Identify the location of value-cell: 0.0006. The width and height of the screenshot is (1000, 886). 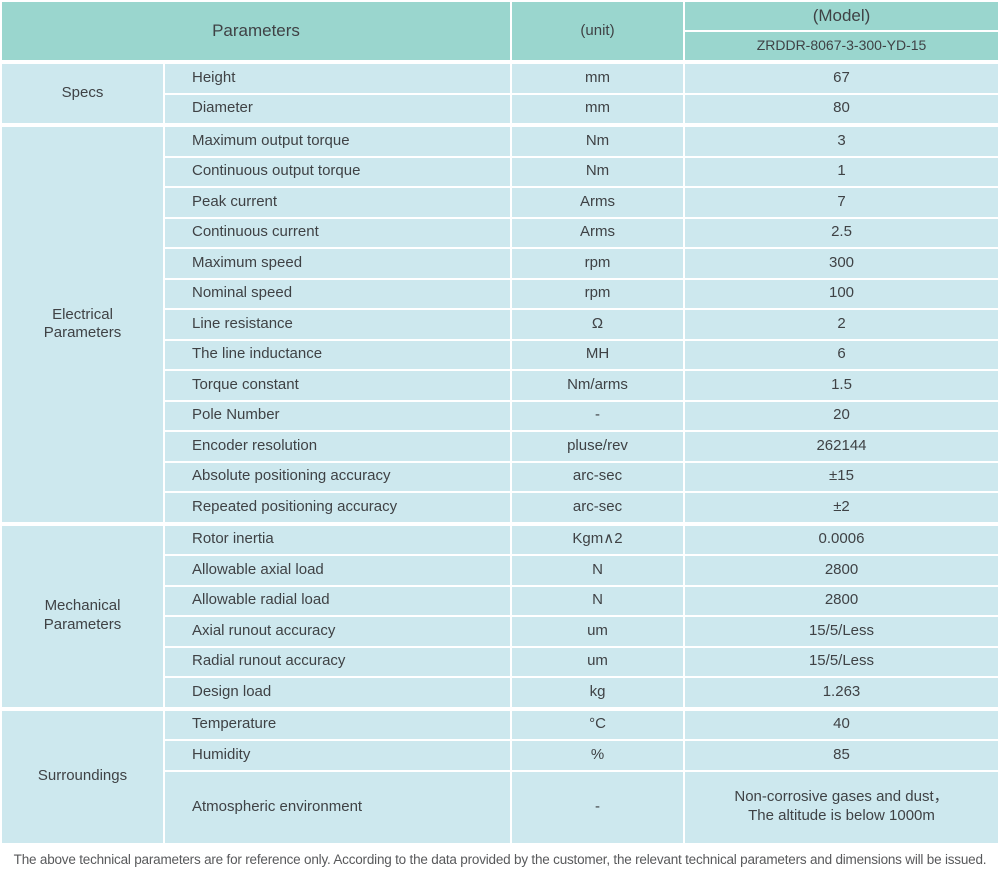
(841, 539).